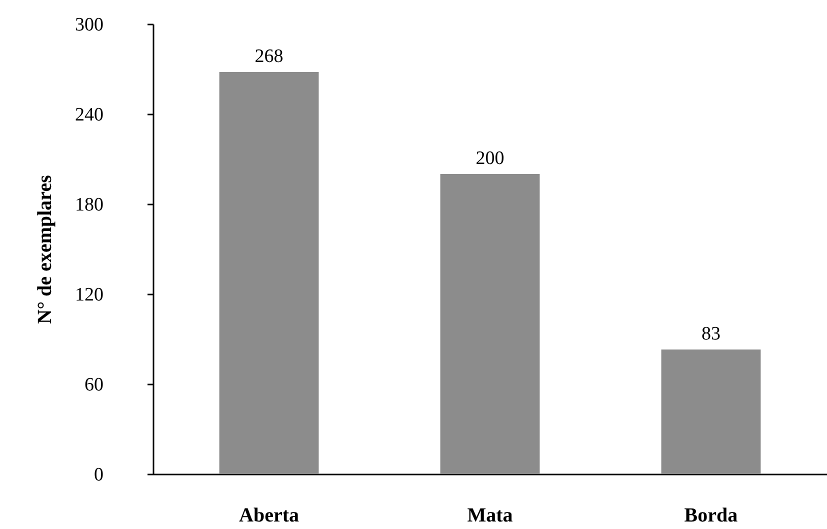 This screenshot has height=529, width=827. I want to click on y-tick-label: 0, so click(99, 475).